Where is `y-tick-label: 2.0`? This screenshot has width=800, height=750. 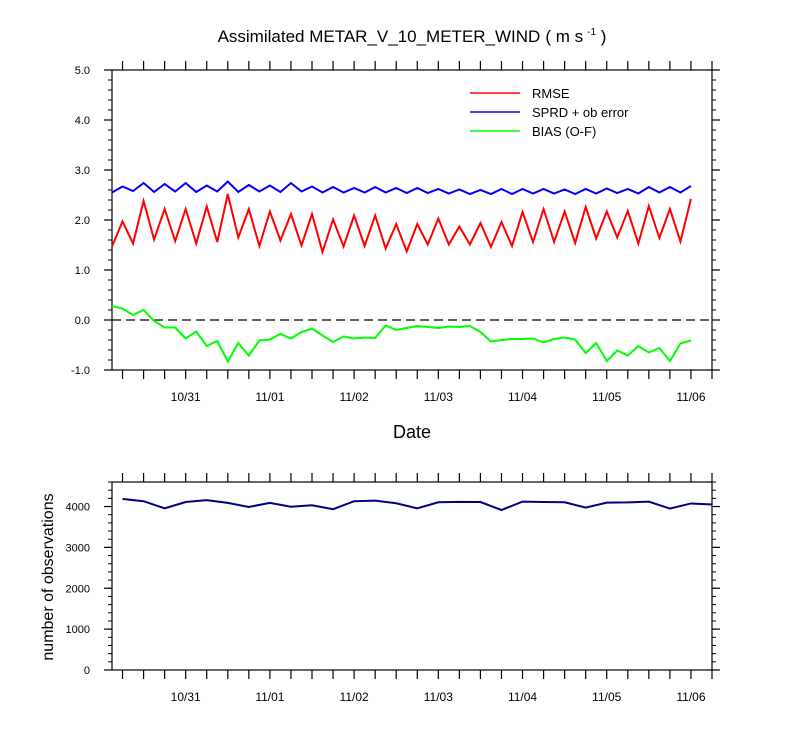 y-tick-label: 2.0 is located at coordinates (82, 221).